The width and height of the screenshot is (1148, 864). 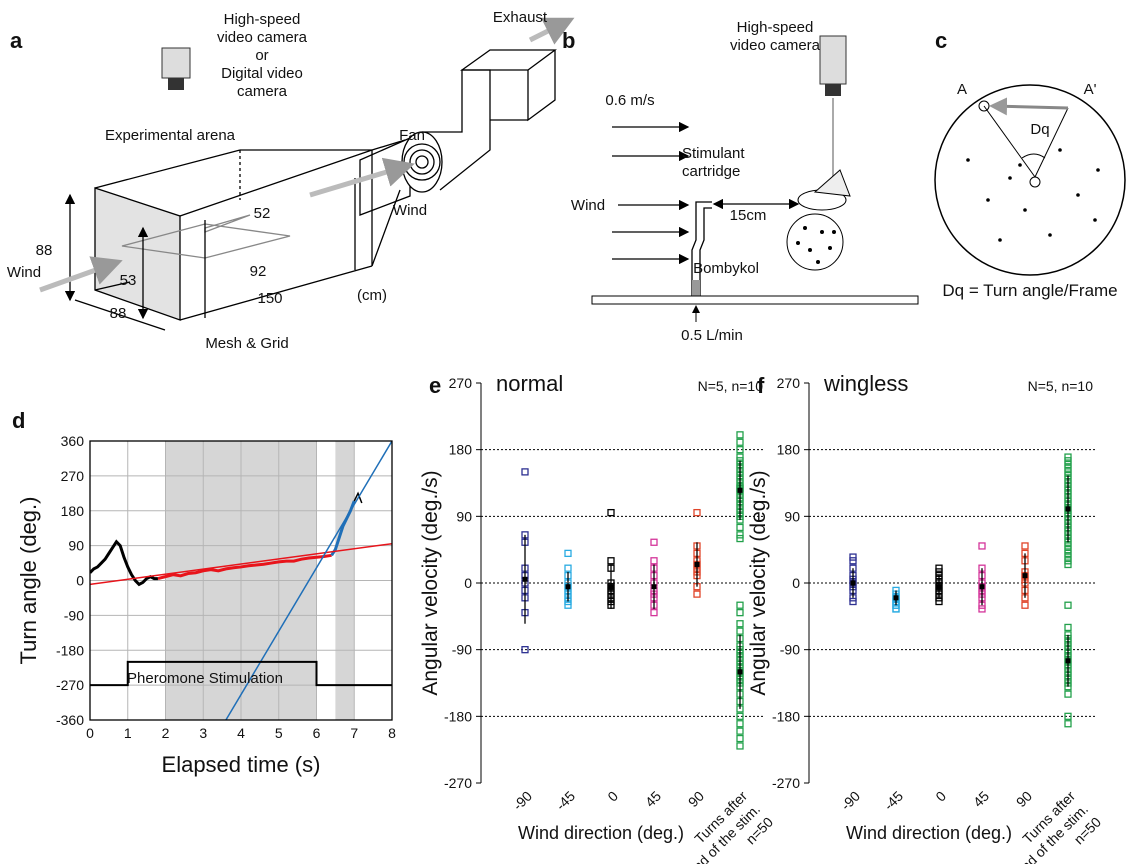 What do you see at coordinates (529, 383) in the screenshot?
I see `chart-title: normal` at bounding box center [529, 383].